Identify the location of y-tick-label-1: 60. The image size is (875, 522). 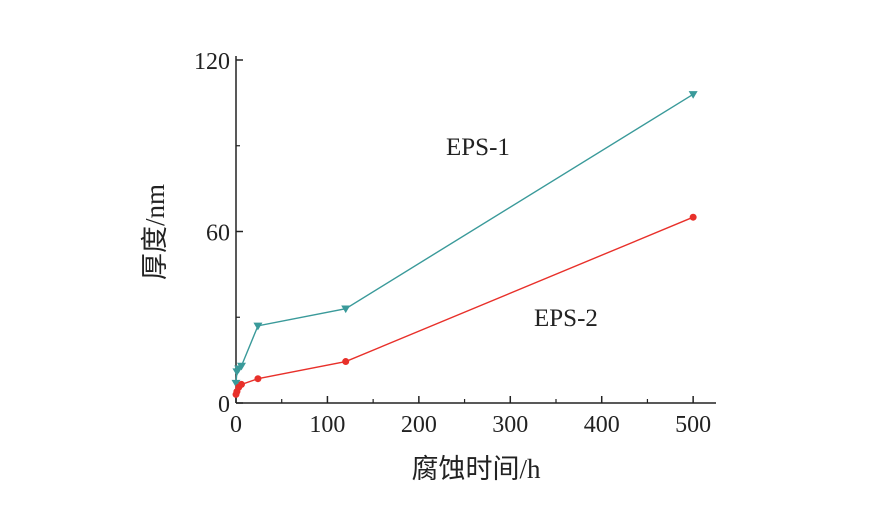
(218, 234).